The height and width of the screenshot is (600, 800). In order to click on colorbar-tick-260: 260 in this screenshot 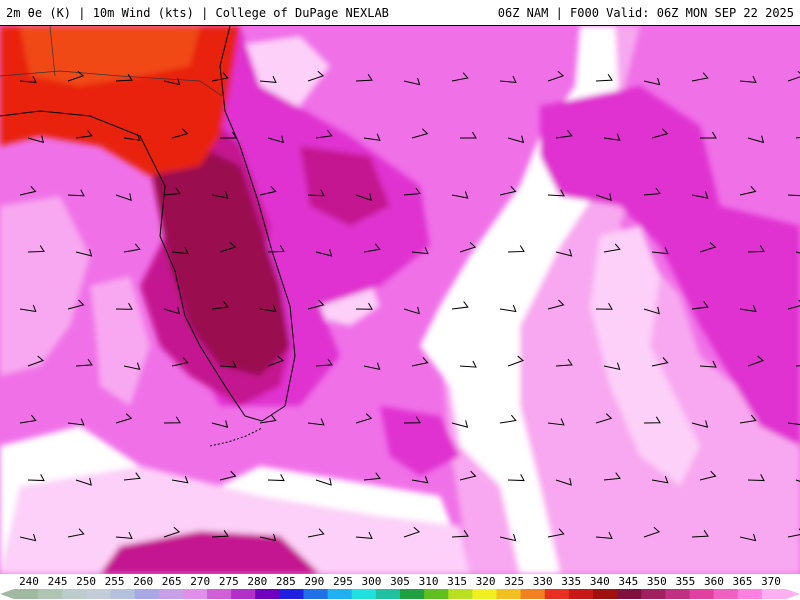, I will do `click(143, 581)`.